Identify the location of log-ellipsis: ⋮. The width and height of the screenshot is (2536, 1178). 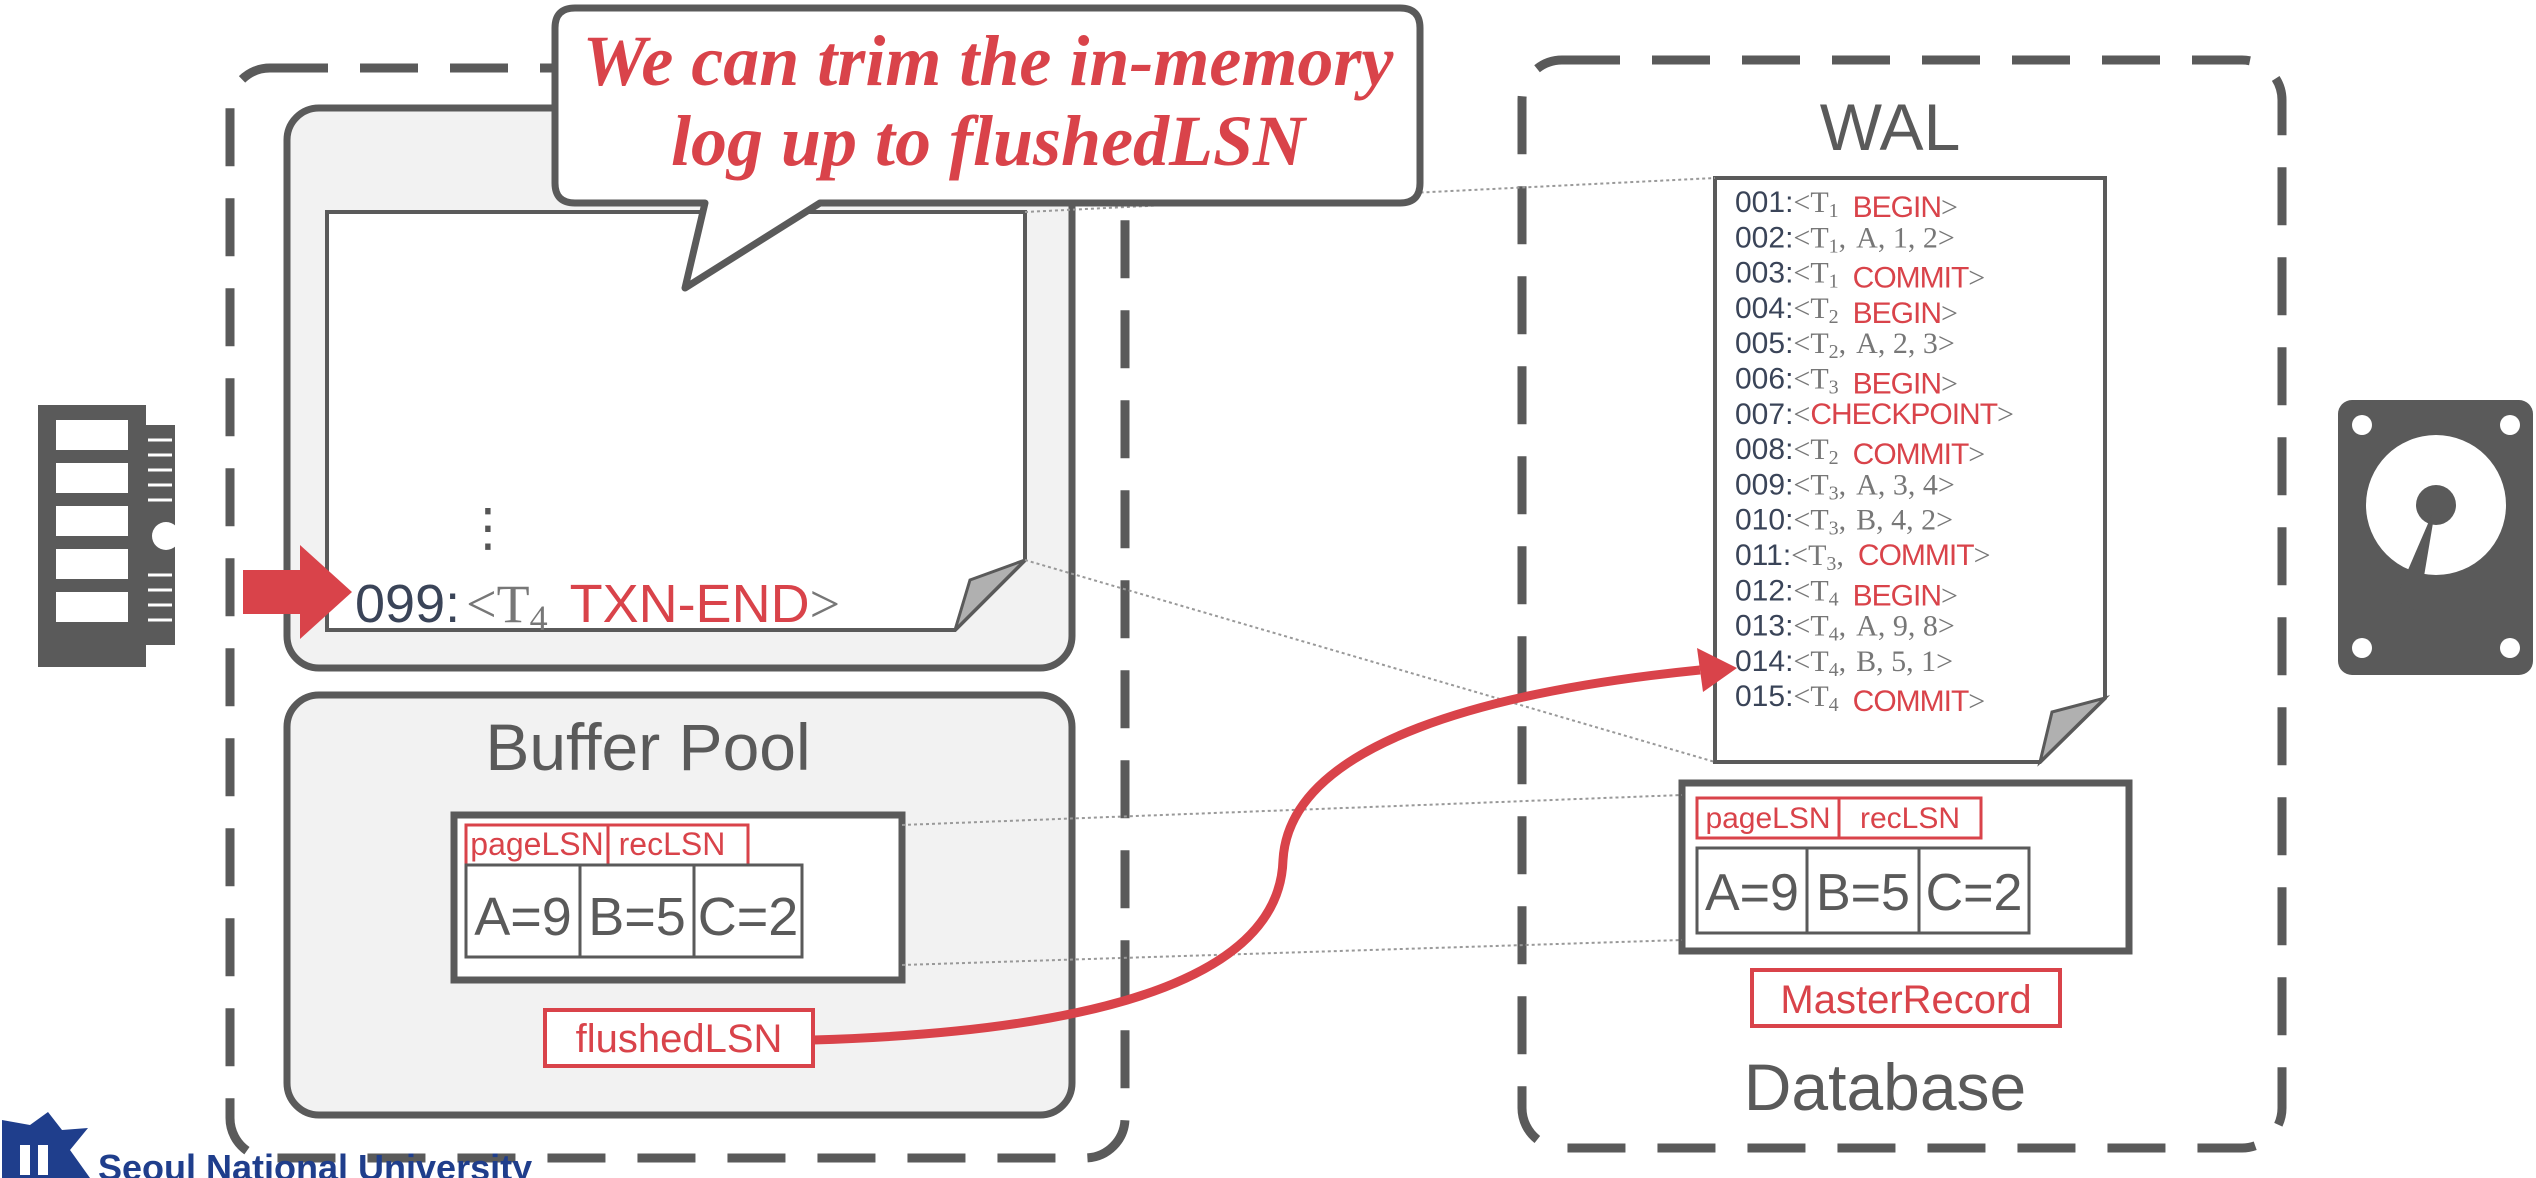
(488, 528).